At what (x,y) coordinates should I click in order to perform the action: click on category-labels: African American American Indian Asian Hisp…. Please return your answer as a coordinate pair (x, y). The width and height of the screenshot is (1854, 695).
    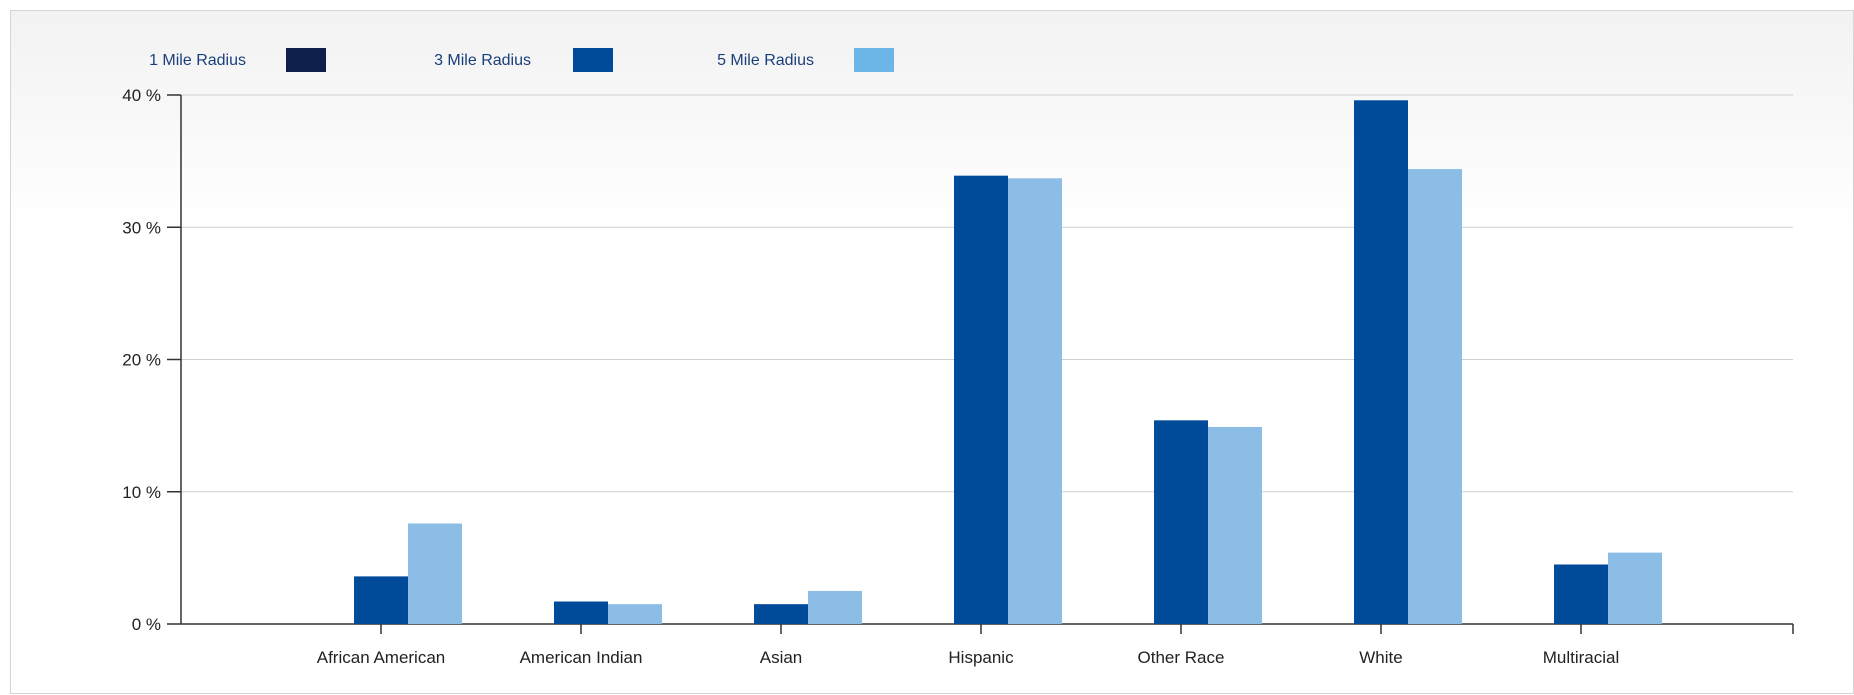
    Looking at the image, I should click on (968, 657).